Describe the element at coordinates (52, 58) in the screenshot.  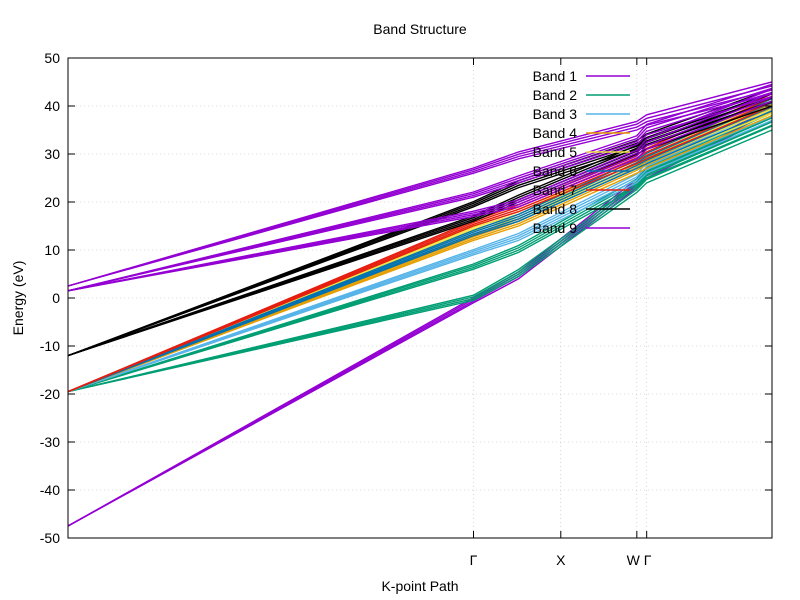
I see `y-tick-label: 50` at that location.